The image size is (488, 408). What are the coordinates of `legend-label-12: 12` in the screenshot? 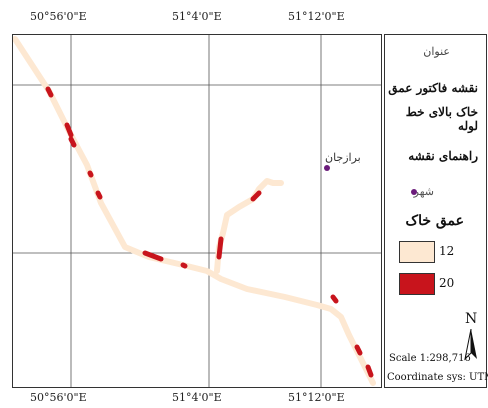 It's located at (447, 251).